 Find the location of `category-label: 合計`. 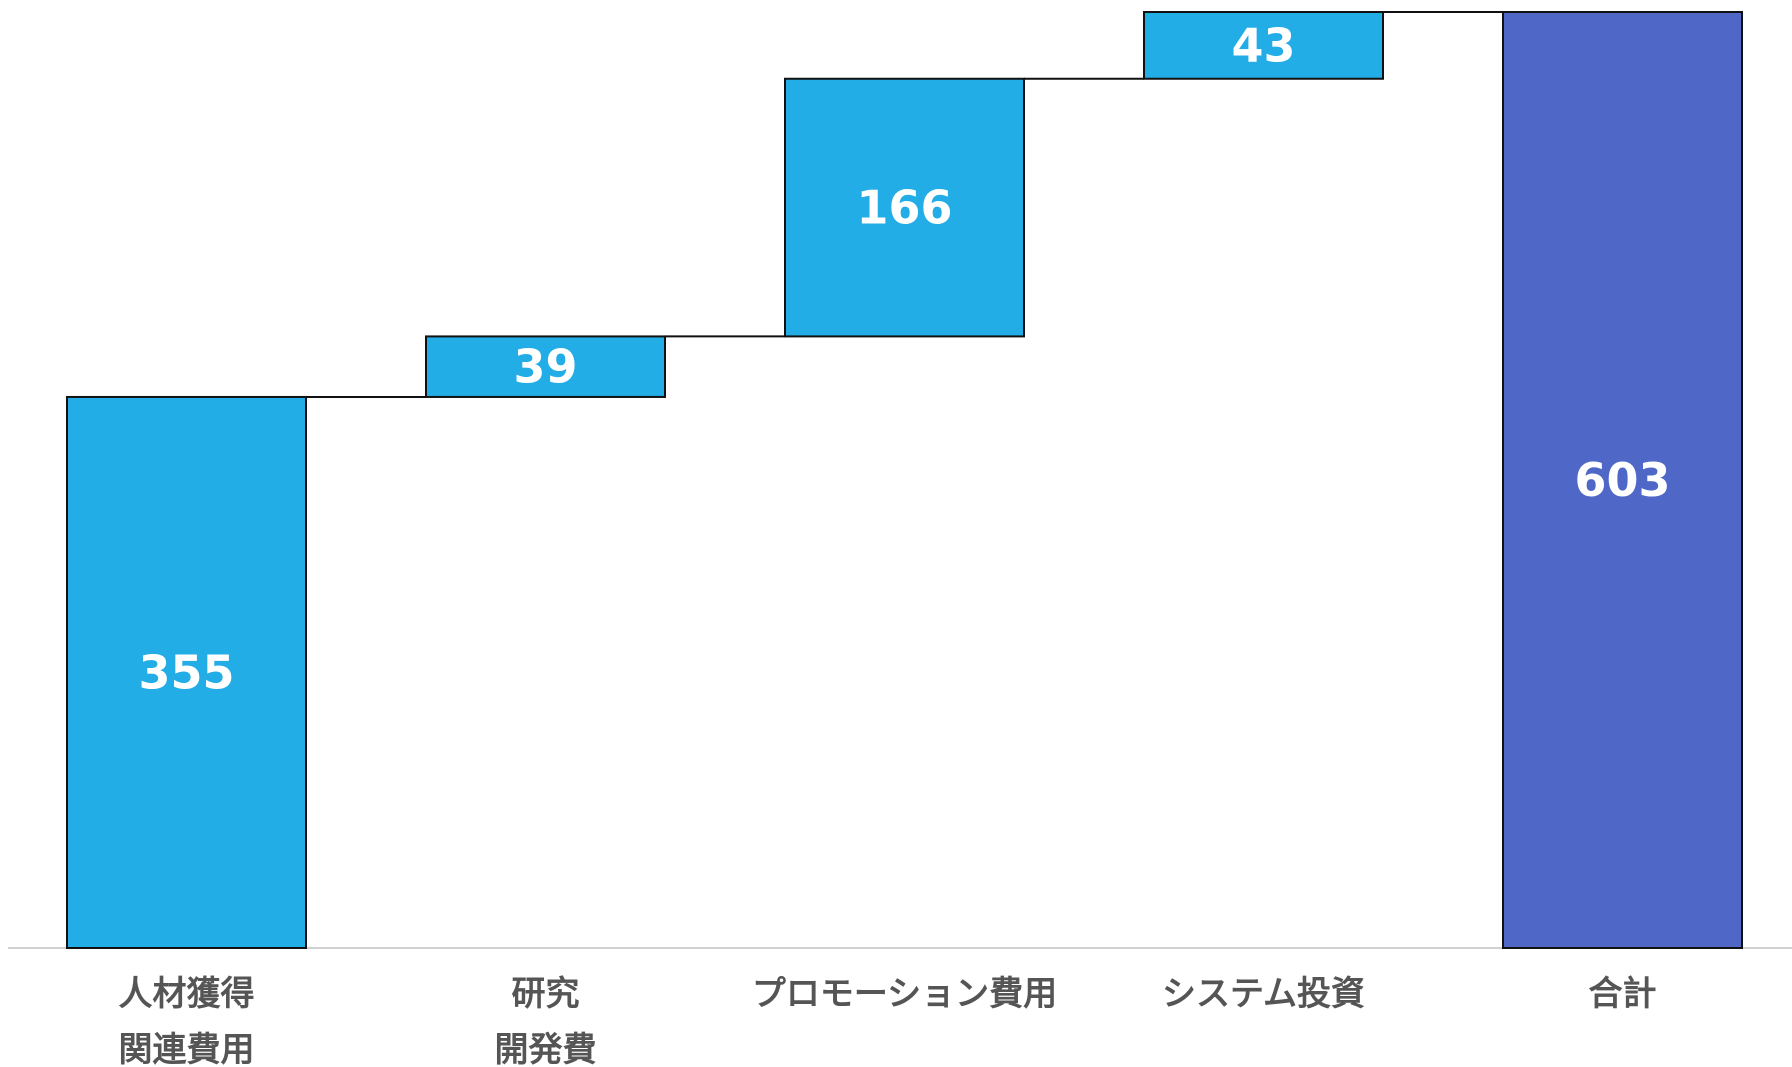

category-label: 合計 is located at coordinates (1623, 994).